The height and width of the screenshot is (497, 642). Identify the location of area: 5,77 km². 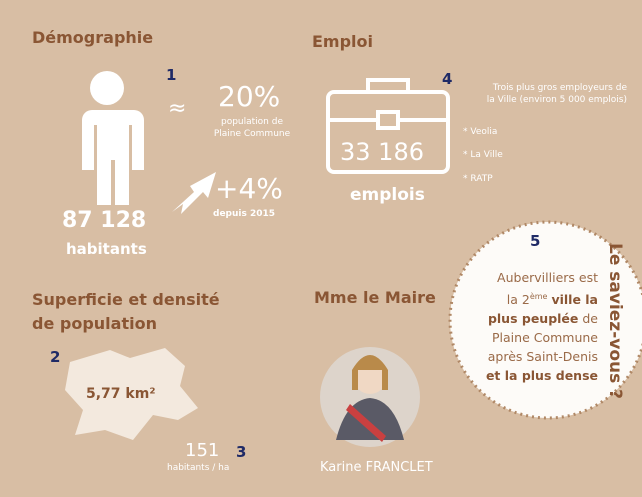
(121, 394).